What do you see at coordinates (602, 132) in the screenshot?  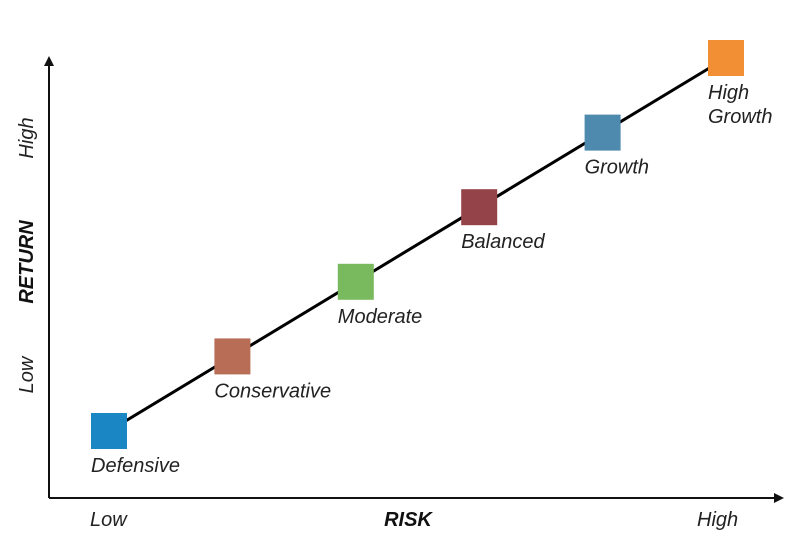 I see `point-marker-growth` at bounding box center [602, 132].